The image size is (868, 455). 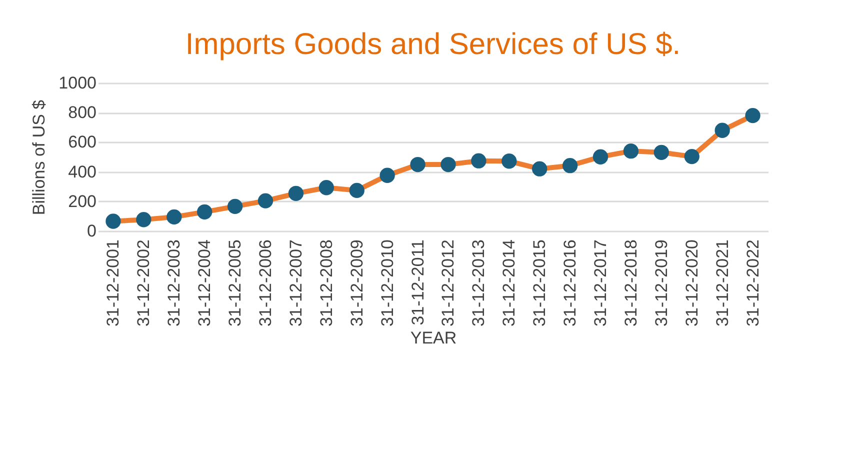 I want to click on y-tick-label: 800, so click(x=82, y=112).